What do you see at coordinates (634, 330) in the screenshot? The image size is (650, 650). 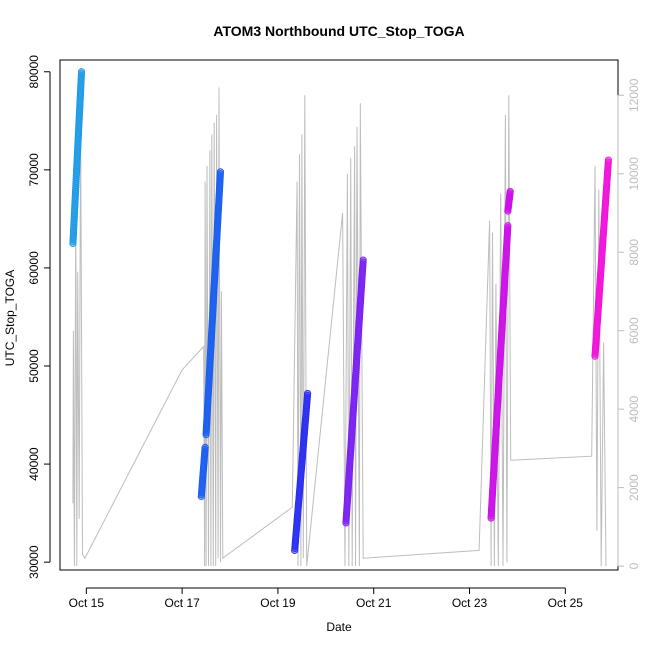 I see `y2-tick-label: 6000` at bounding box center [634, 330].